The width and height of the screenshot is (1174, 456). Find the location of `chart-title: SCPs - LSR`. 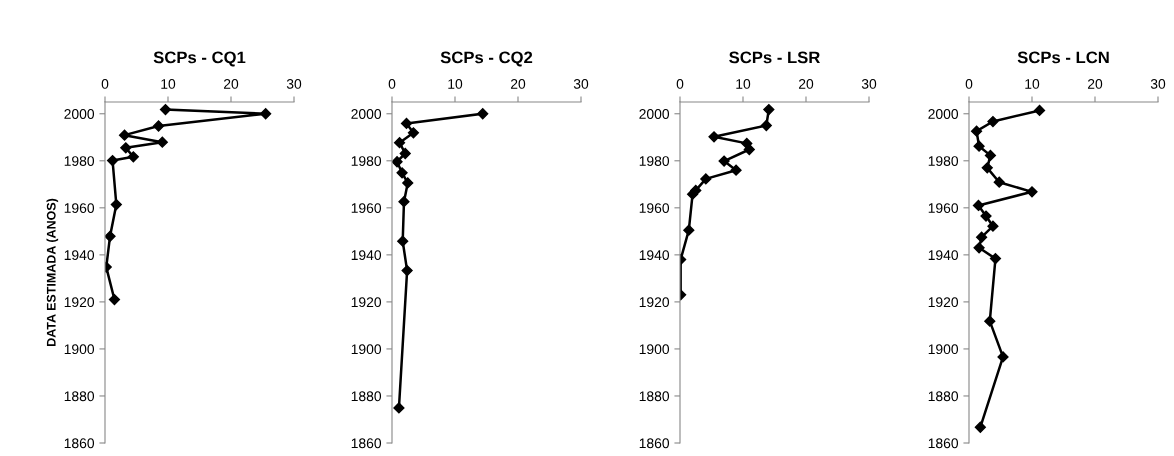

chart-title: SCPs - LSR is located at coordinates (774, 57).